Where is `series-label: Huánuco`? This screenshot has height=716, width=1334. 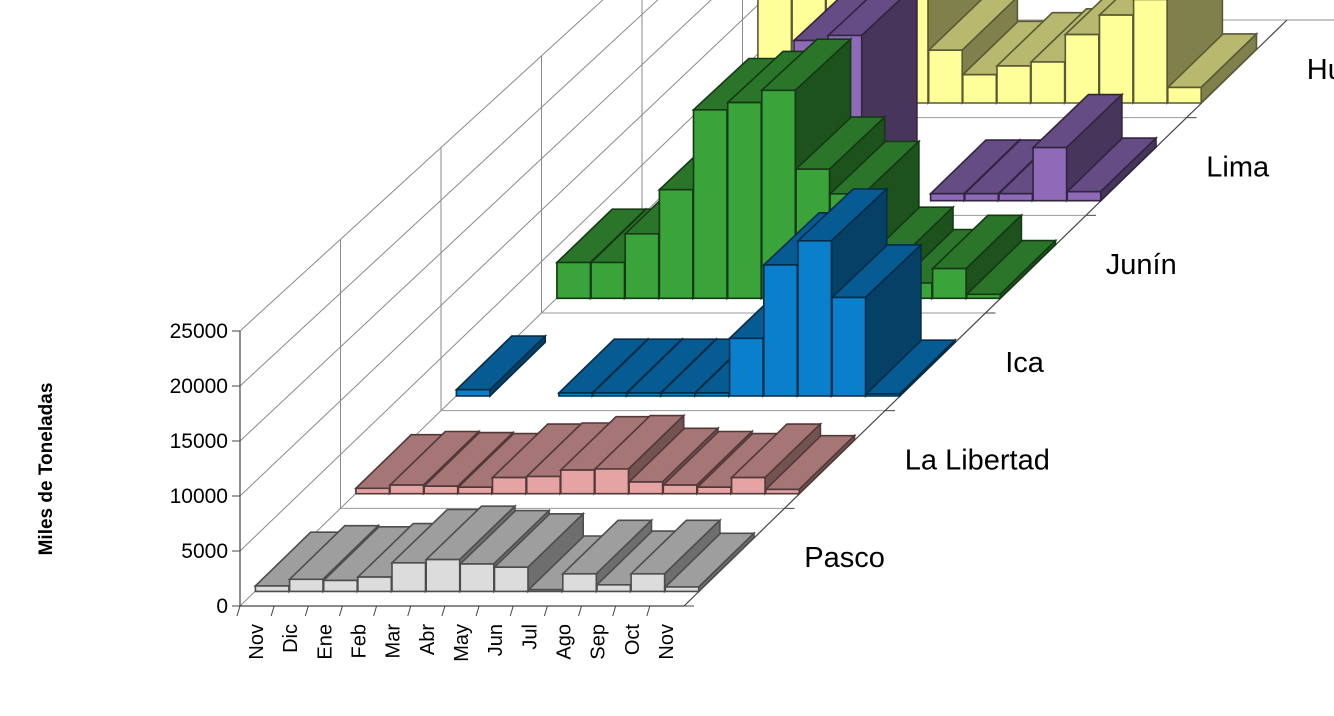 series-label: Huánuco is located at coordinates (1320, 70).